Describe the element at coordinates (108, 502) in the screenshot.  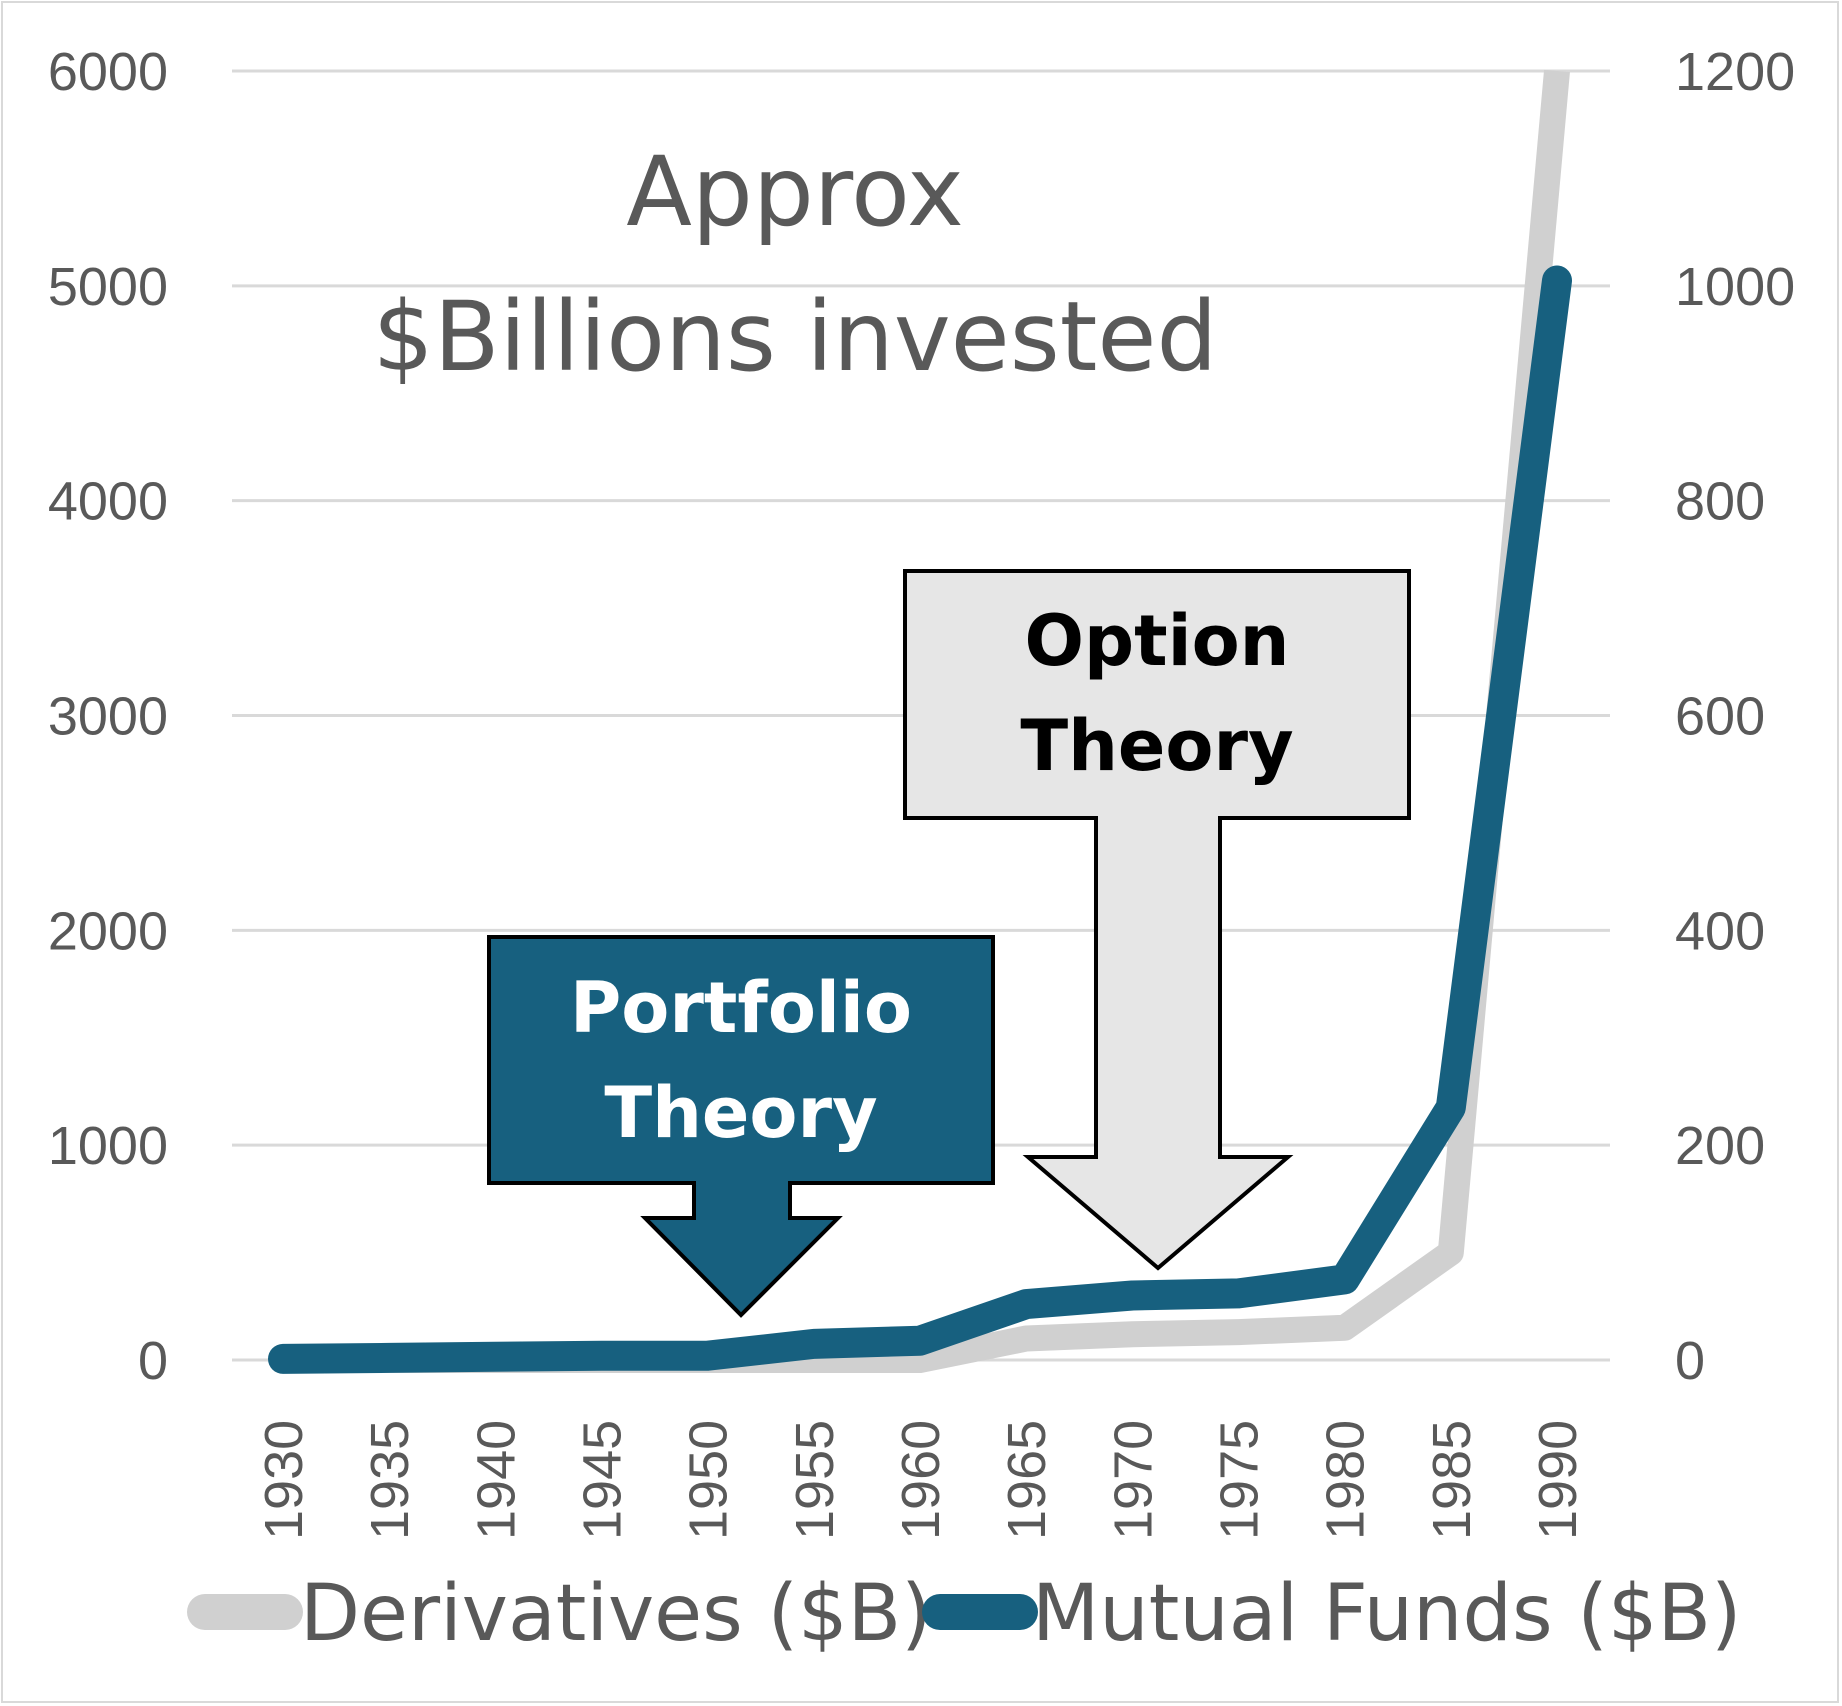
I see `y-left-tick-label: 4000` at that location.